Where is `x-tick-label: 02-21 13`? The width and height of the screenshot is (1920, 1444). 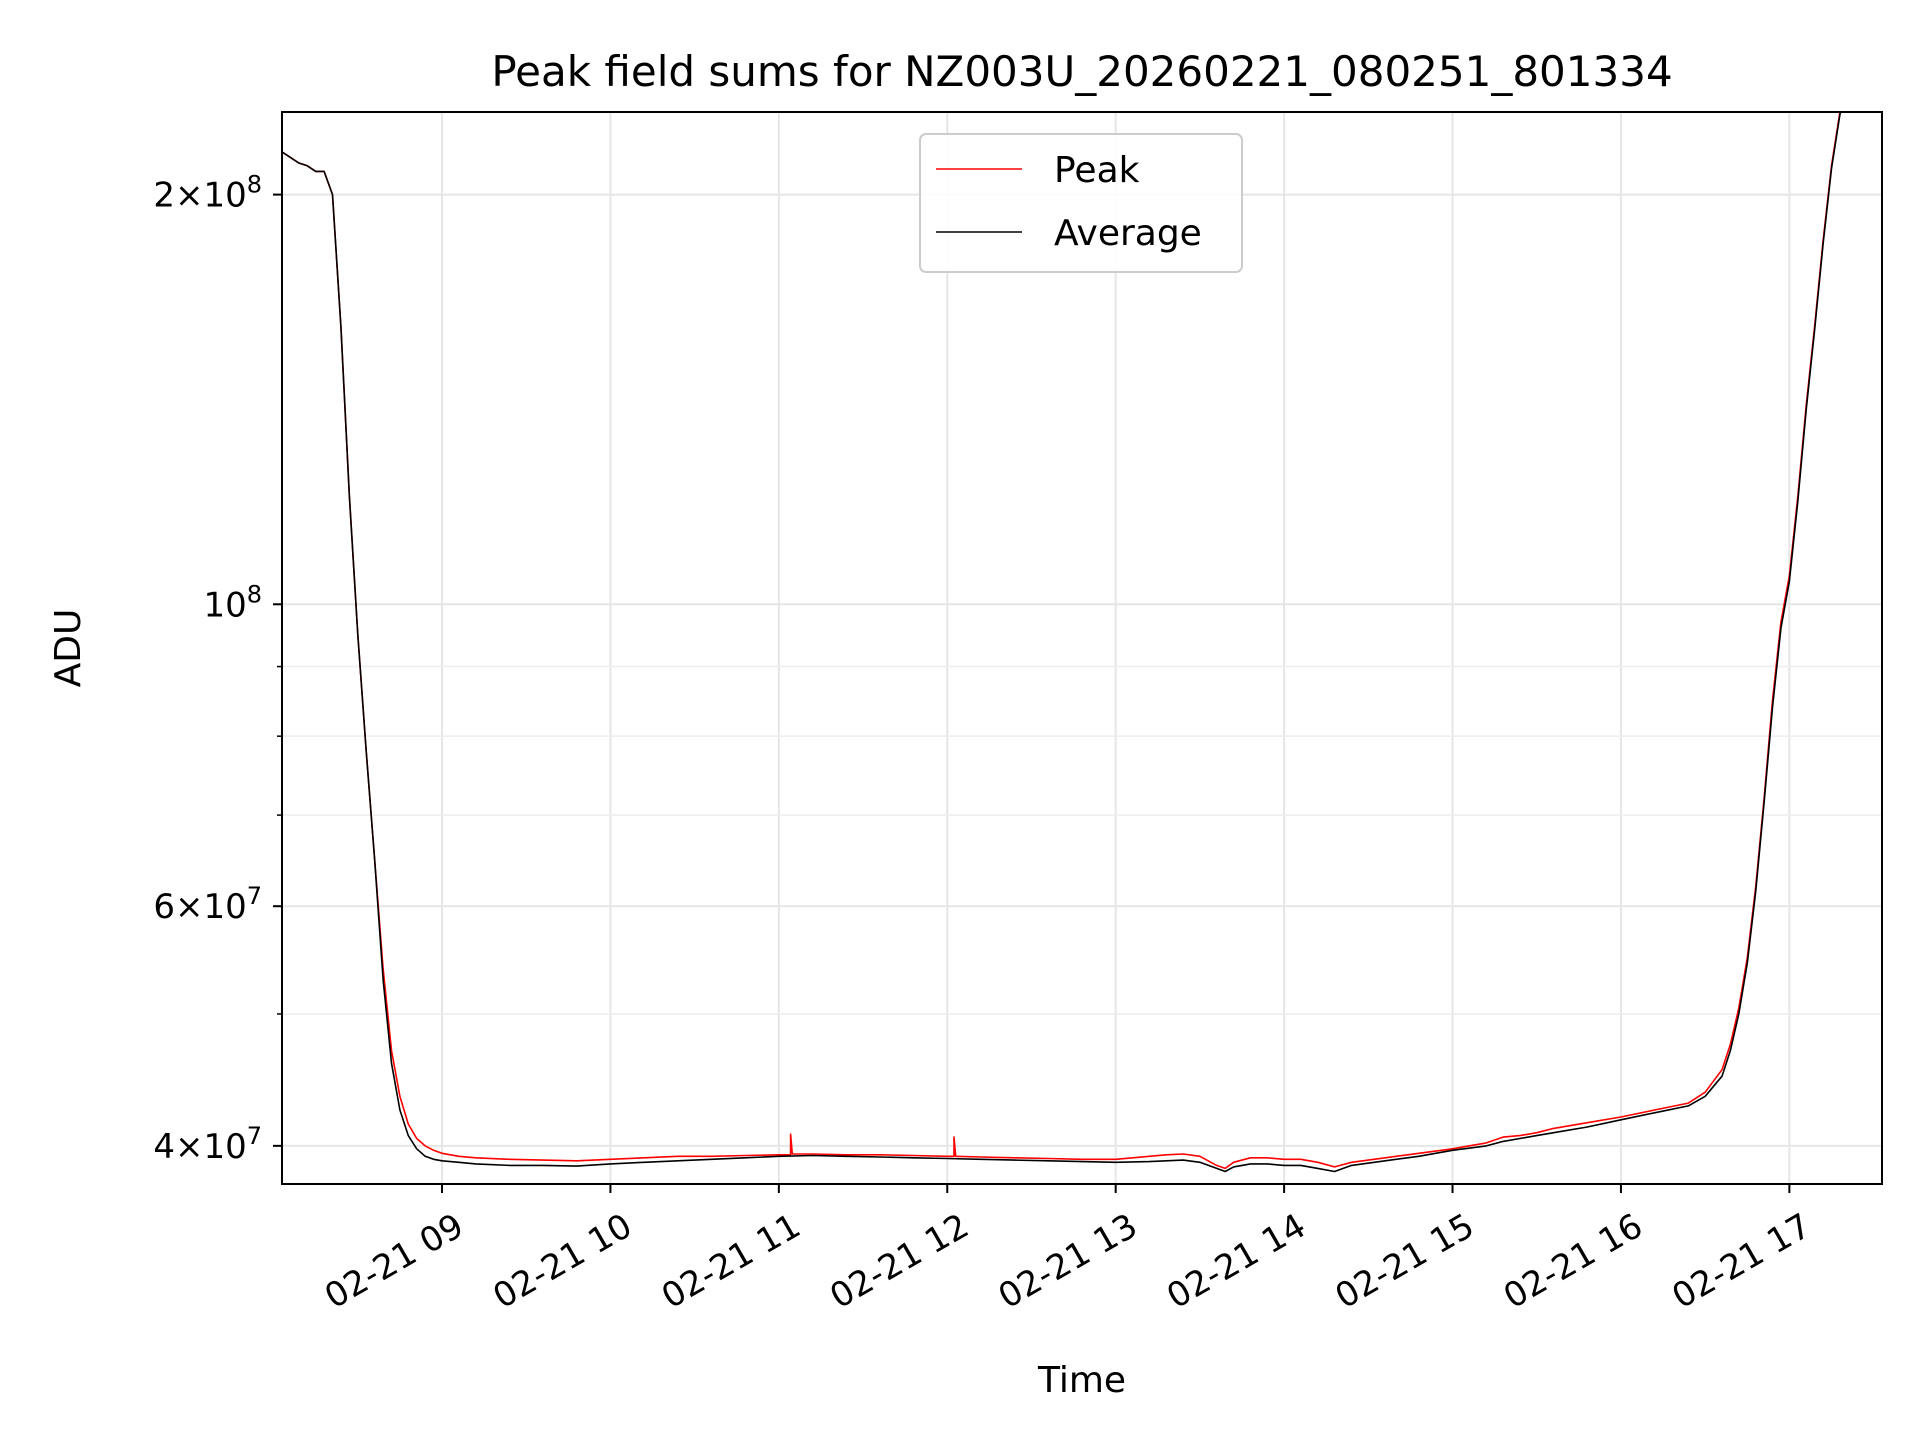
x-tick-label: 02-21 13 is located at coordinates (1068, 1261).